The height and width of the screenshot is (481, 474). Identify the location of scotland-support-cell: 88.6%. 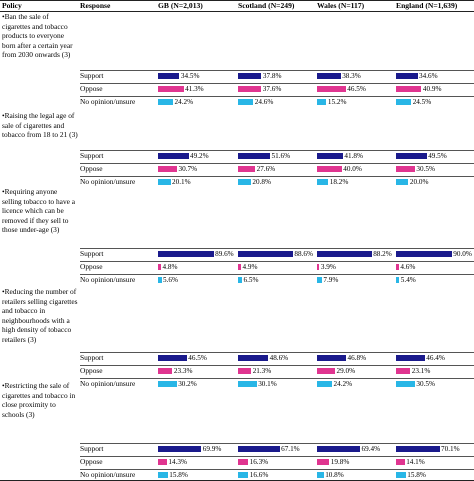
(277, 254).